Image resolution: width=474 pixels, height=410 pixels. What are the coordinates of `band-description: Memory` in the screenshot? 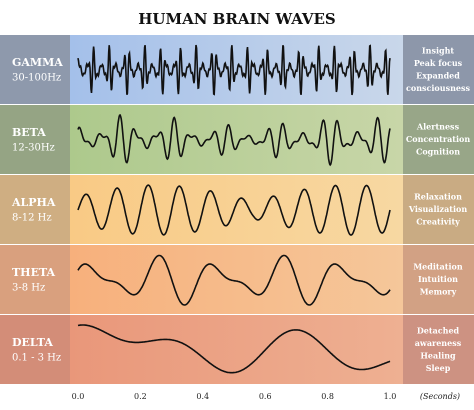 It's located at (438, 292).